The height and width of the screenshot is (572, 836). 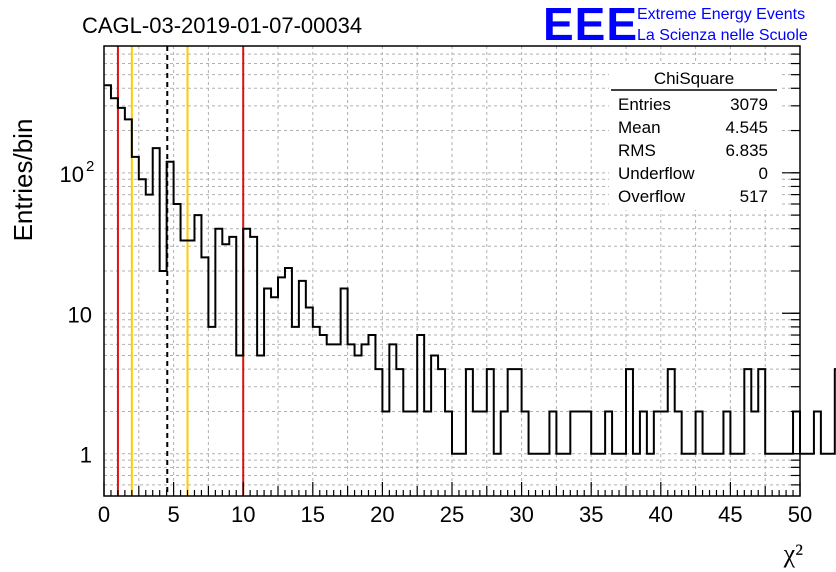 I want to click on x-tick-label: 35, so click(x=591, y=514).